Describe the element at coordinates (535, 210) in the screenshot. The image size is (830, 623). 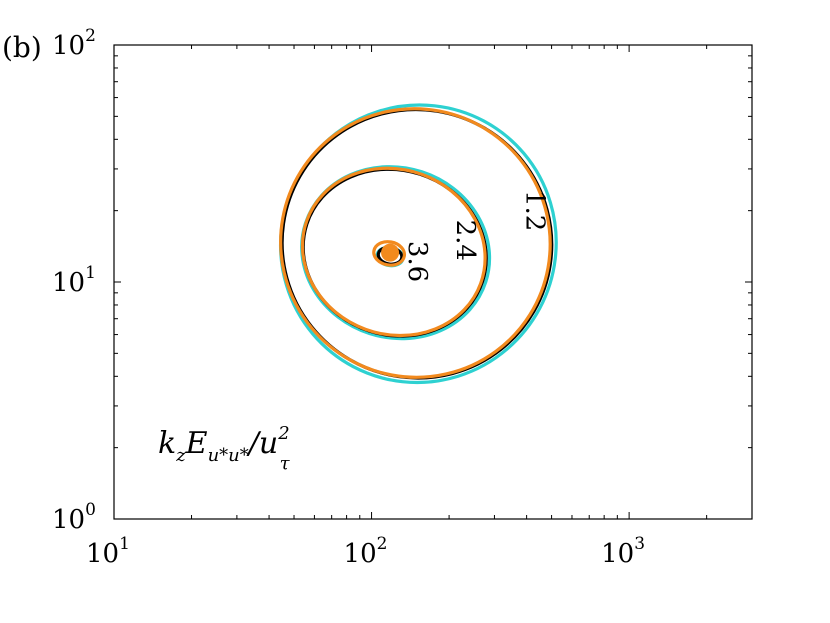
I see `contour-label-1-2: 1.2` at that location.